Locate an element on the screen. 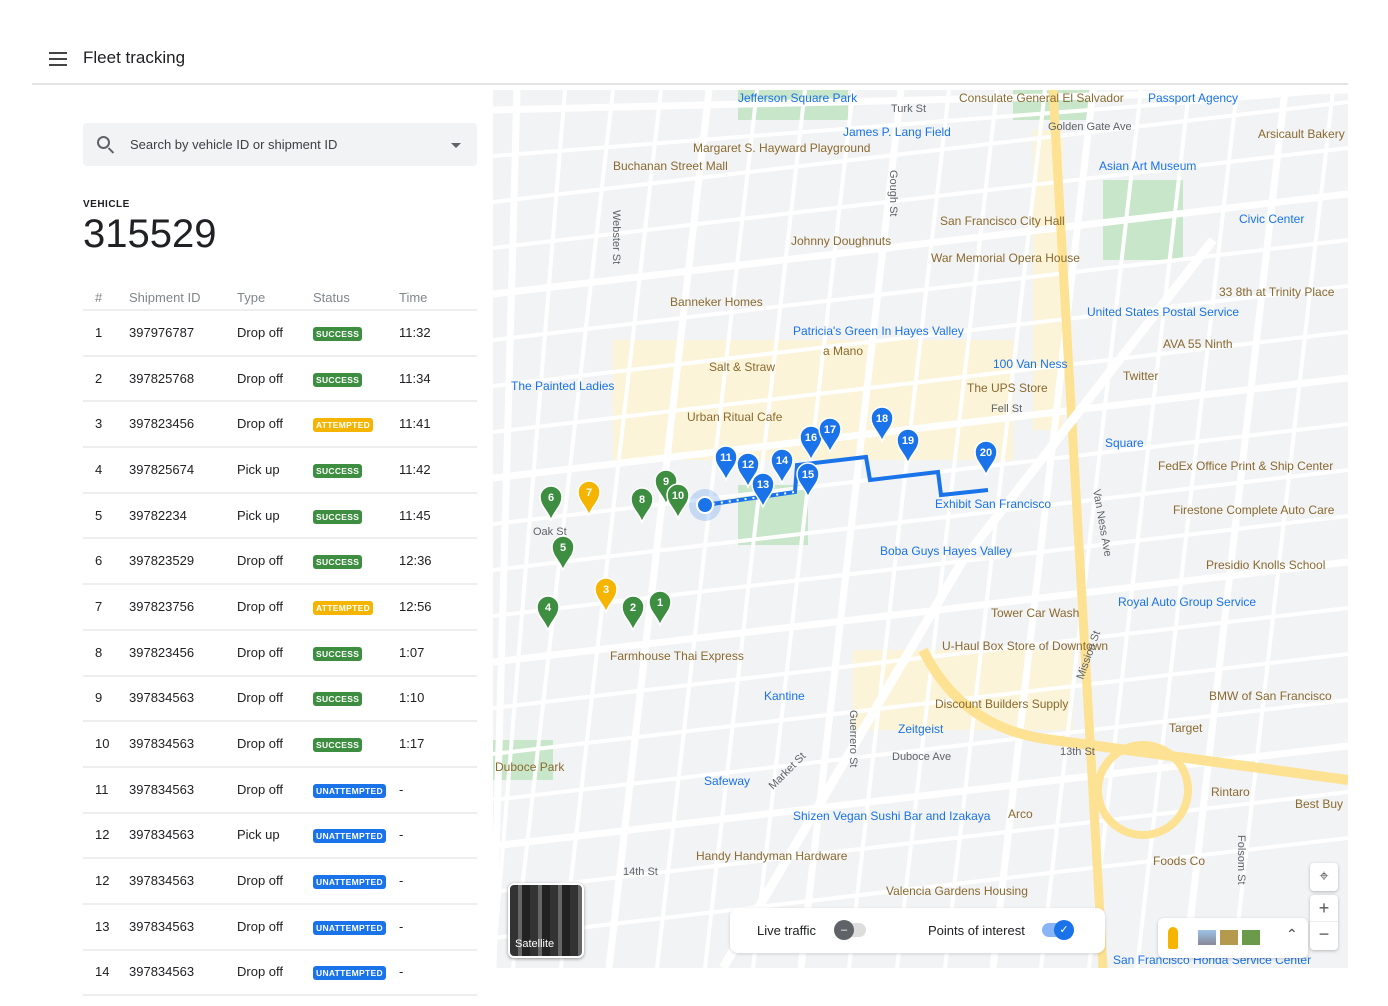  table-row: 2 397825768 Drop off SUCCESS 11:34 is located at coordinates (280, 379).